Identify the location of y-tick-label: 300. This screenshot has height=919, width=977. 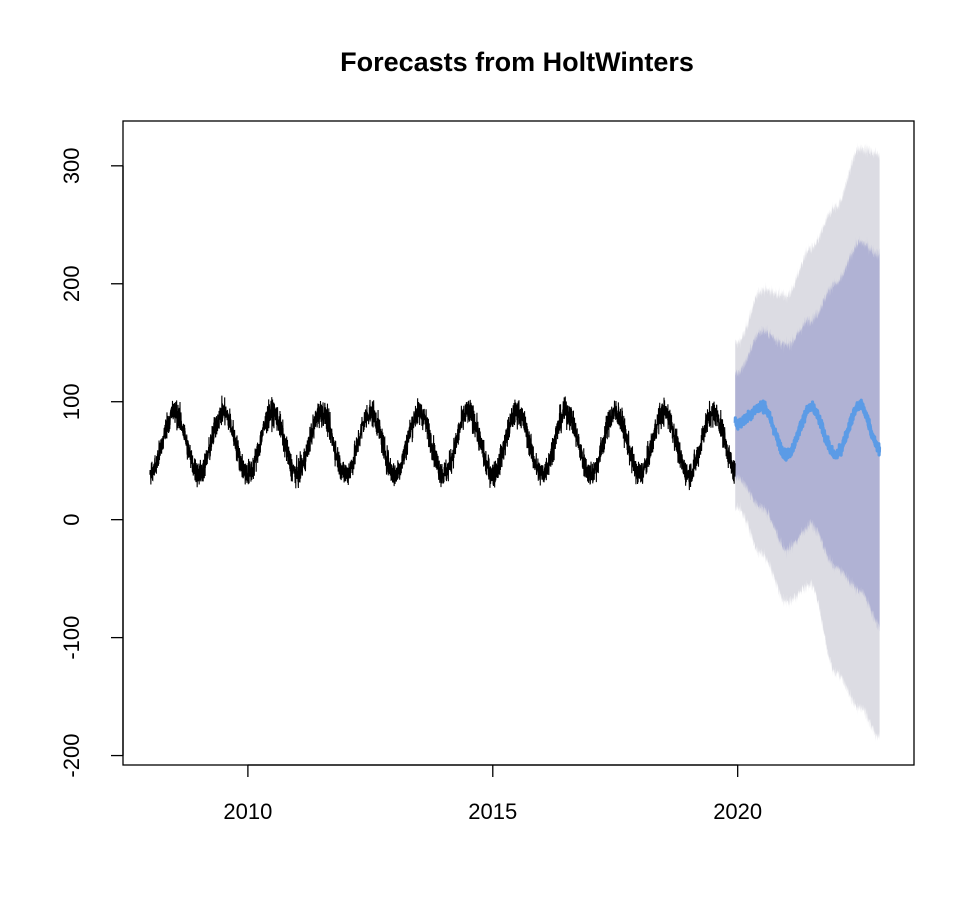
(71, 165).